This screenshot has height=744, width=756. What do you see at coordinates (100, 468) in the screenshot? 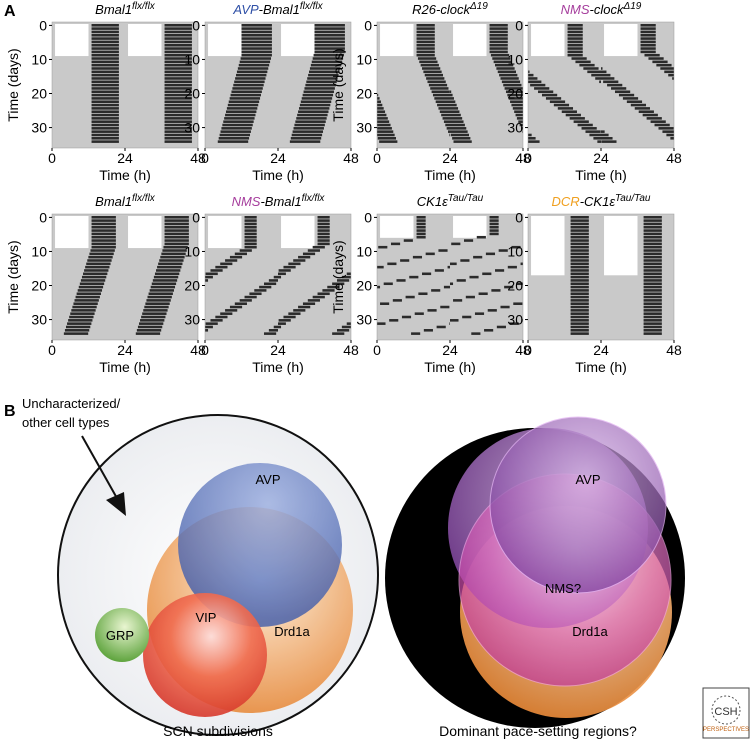
I see `arrow` at bounding box center [100, 468].